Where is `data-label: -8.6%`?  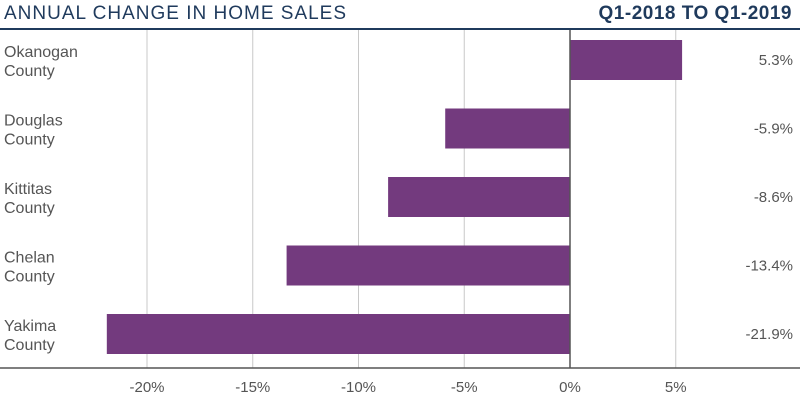 data-label: -8.6% is located at coordinates (773, 197).